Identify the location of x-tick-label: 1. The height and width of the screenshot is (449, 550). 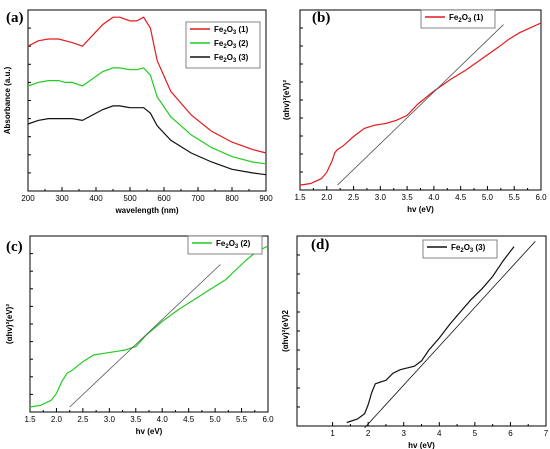
(332, 433).